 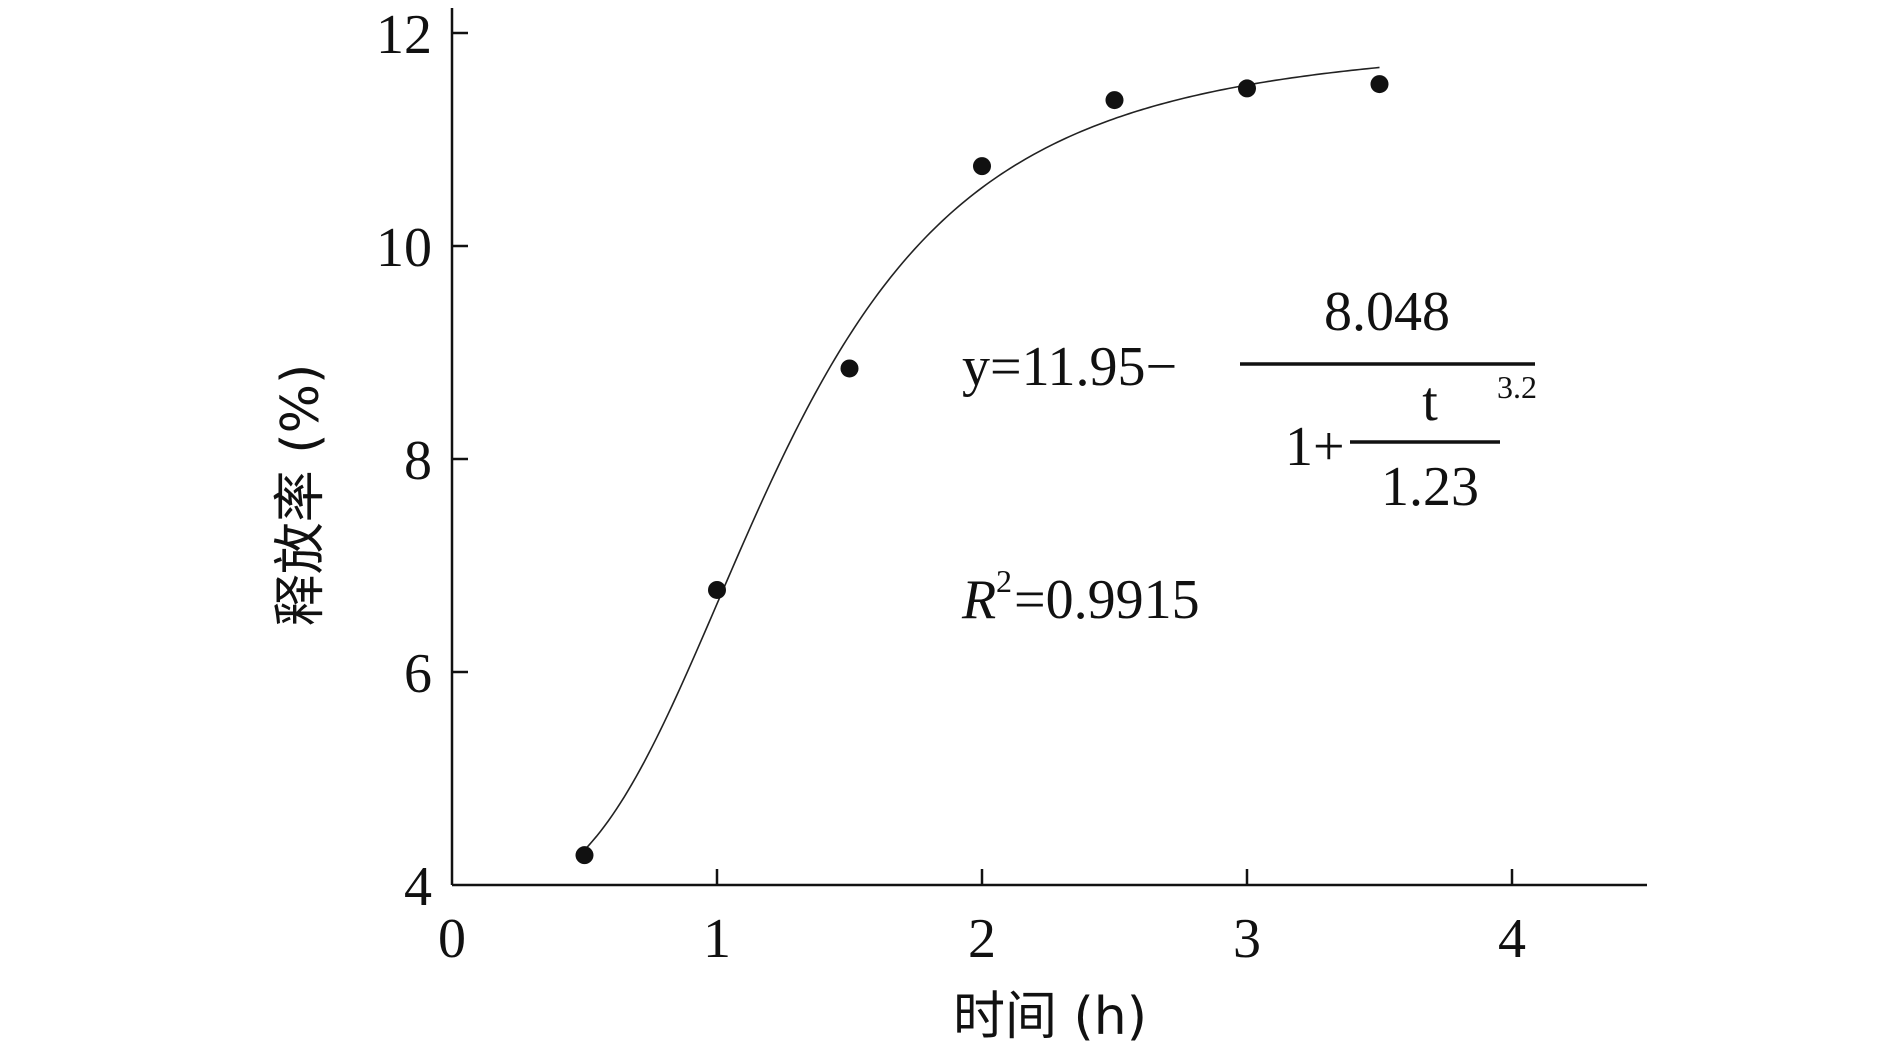 I want to click on equation-lhs: y=11.95−, so click(x=1069, y=367).